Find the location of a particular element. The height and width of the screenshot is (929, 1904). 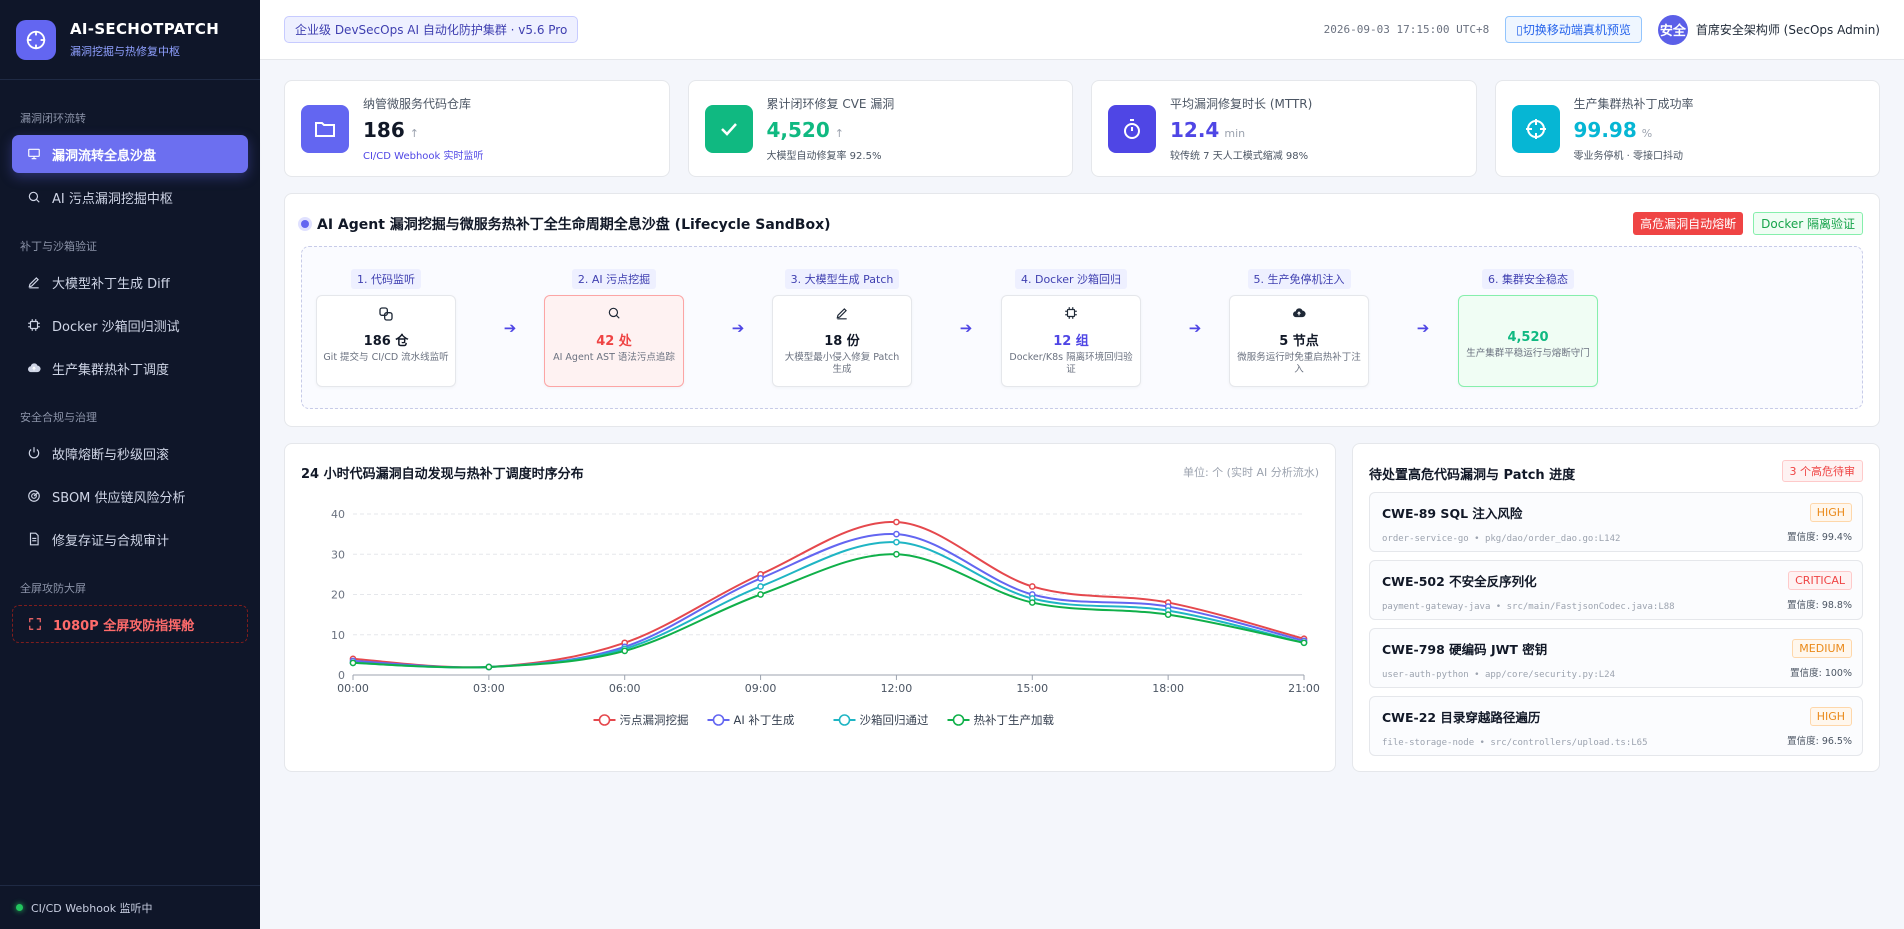

auto-fuse-tag: 高危漏洞自动熔断 is located at coordinates (1688, 223).